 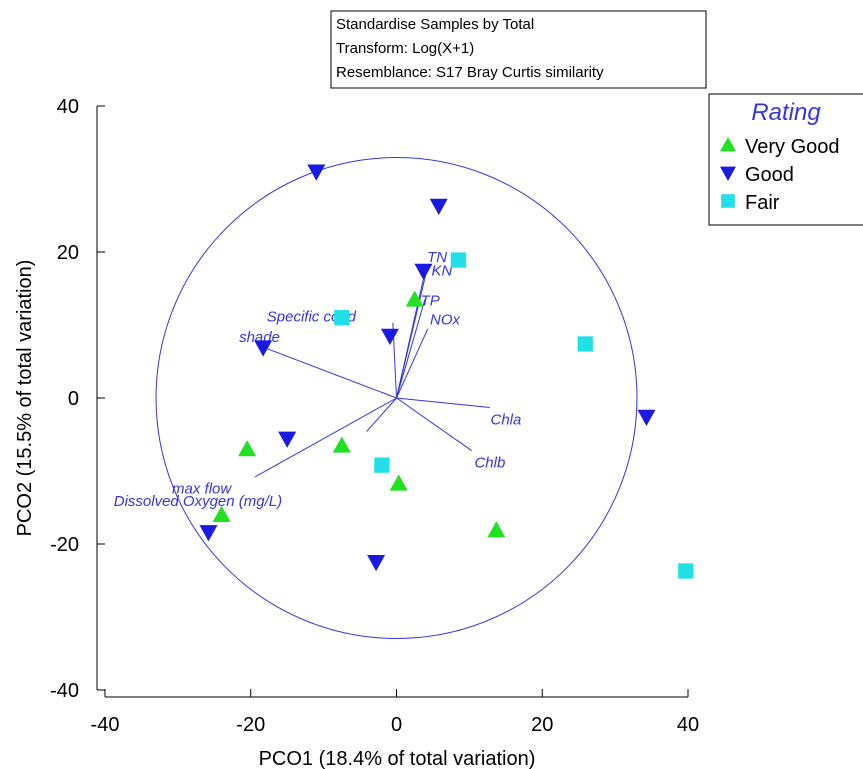 I want to click on y-axis-title: PCO2 (15.5% of total variation), so click(x=25, y=398).